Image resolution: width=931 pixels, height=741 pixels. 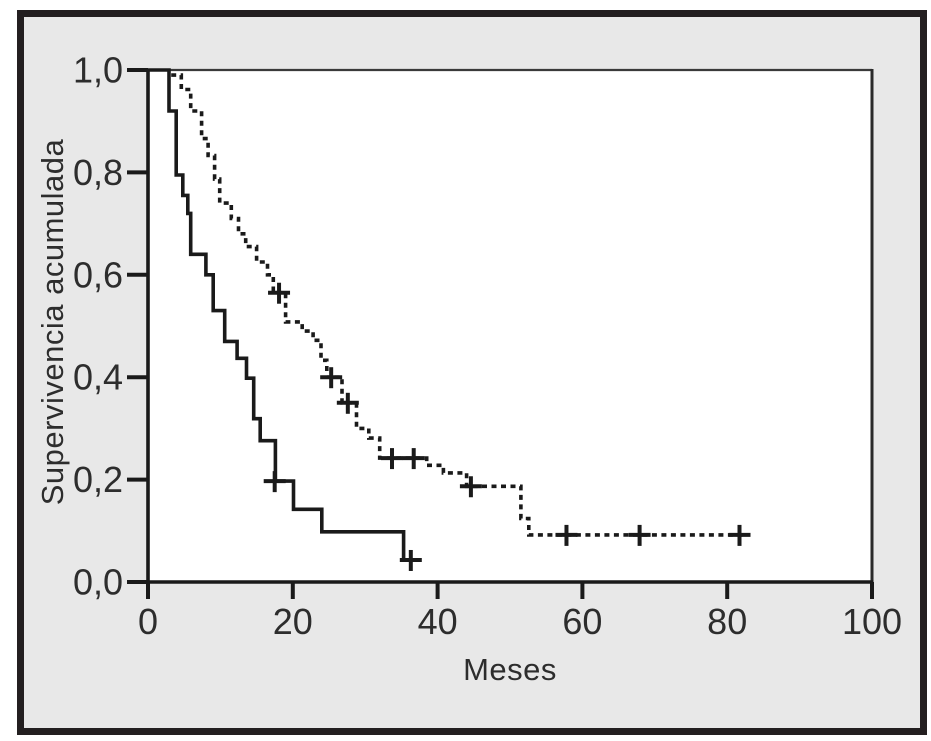 What do you see at coordinates (293, 621) in the screenshot?
I see `x-tick-label: 20` at bounding box center [293, 621].